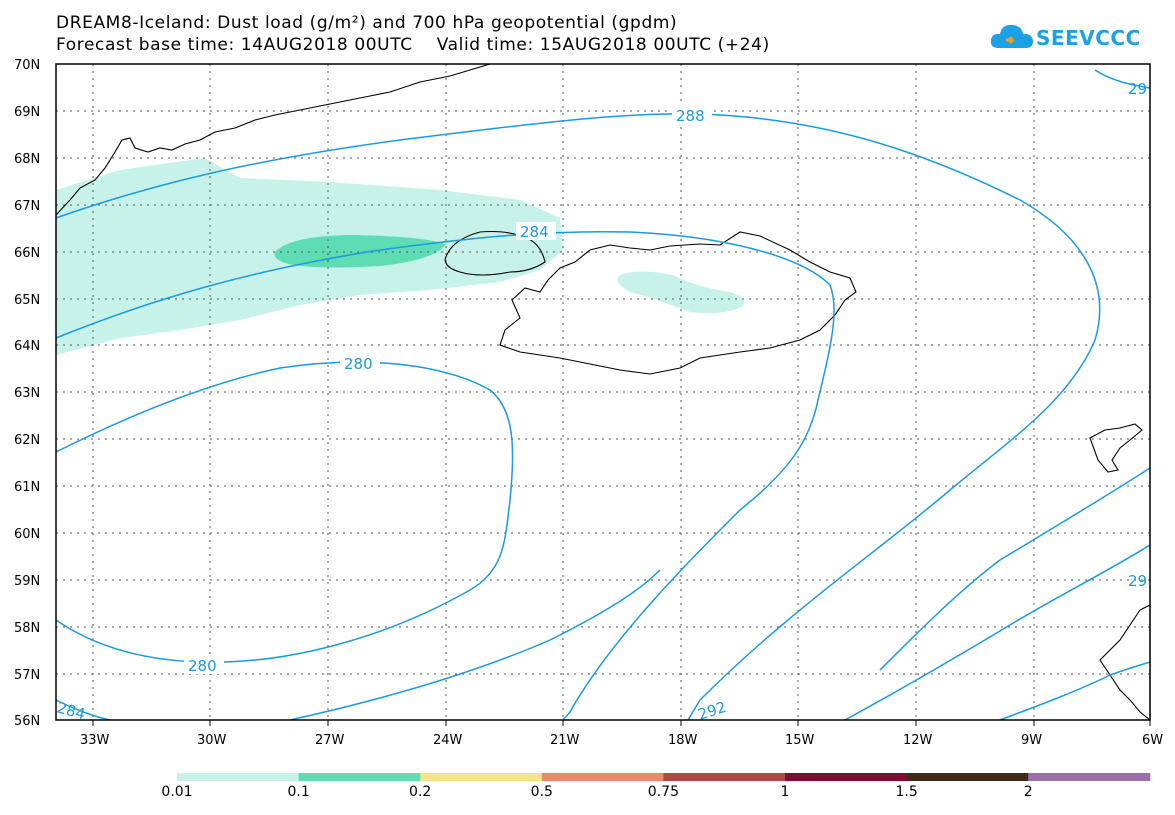 This screenshot has width=1175, height=815. Describe the element at coordinates (541, 792) in the screenshot. I see `colorbar-label: 0.5` at that location.